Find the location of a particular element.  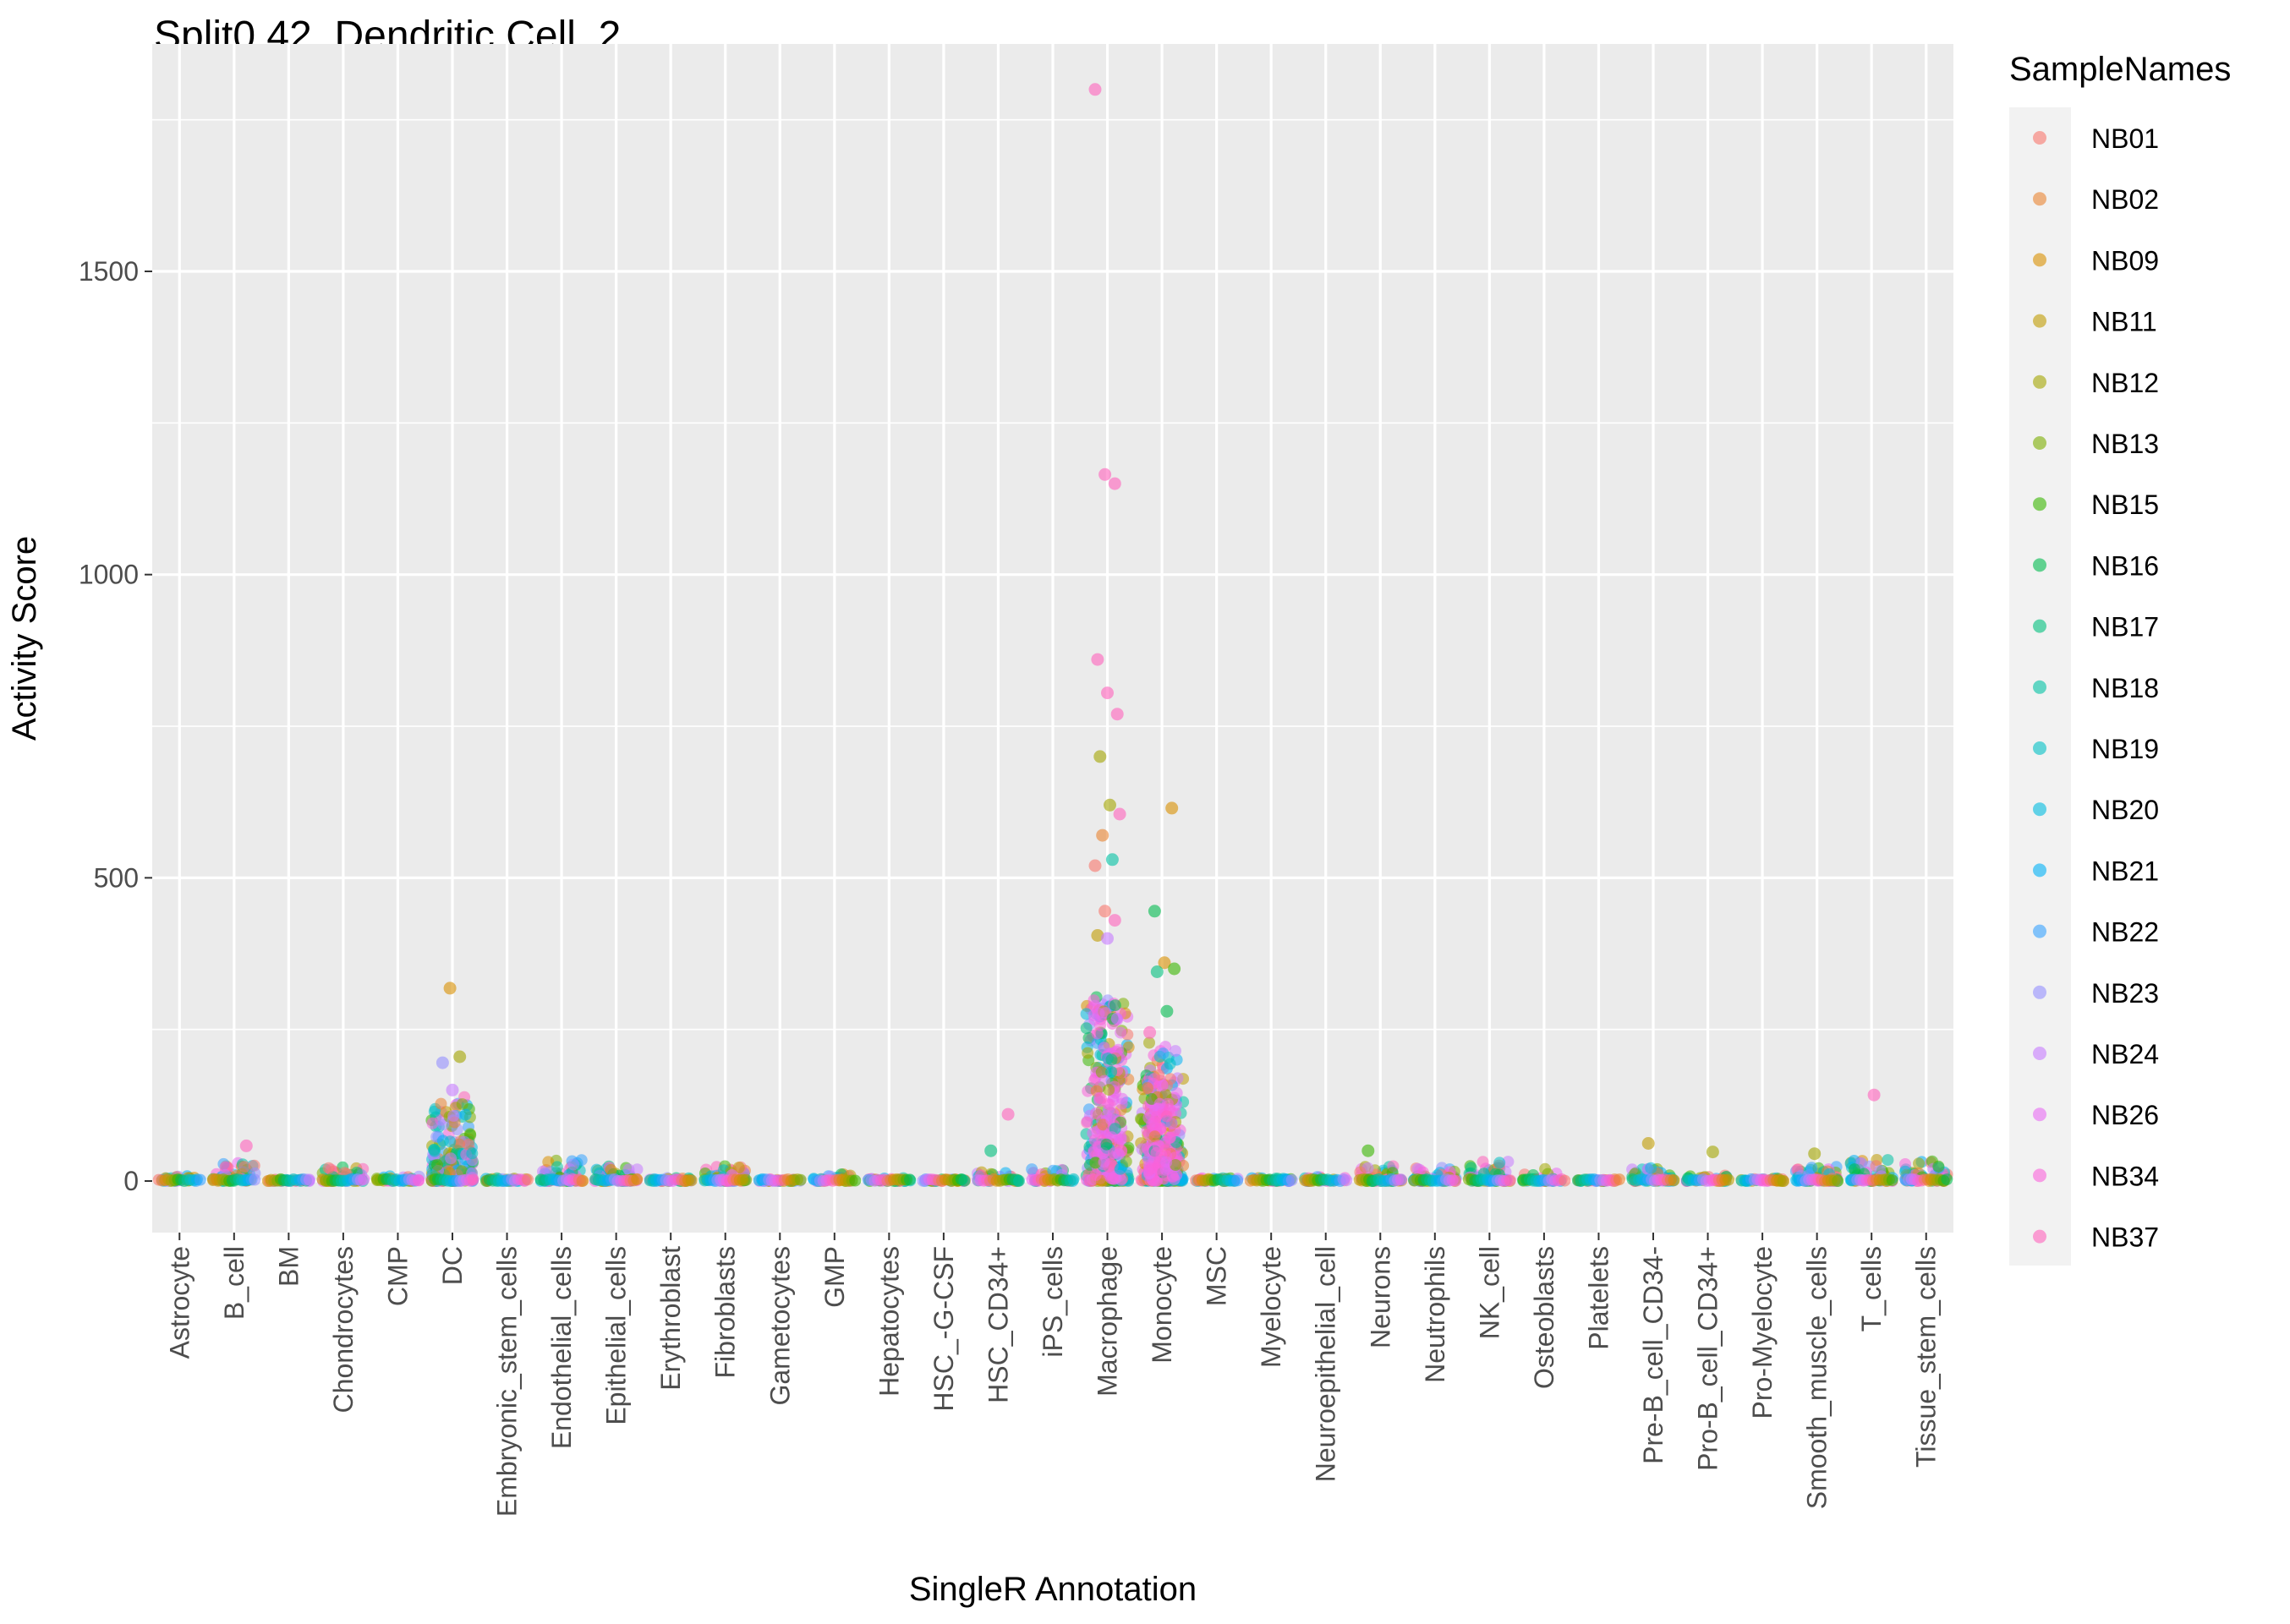

y-tick-label: 1500 is located at coordinates (109, 271).